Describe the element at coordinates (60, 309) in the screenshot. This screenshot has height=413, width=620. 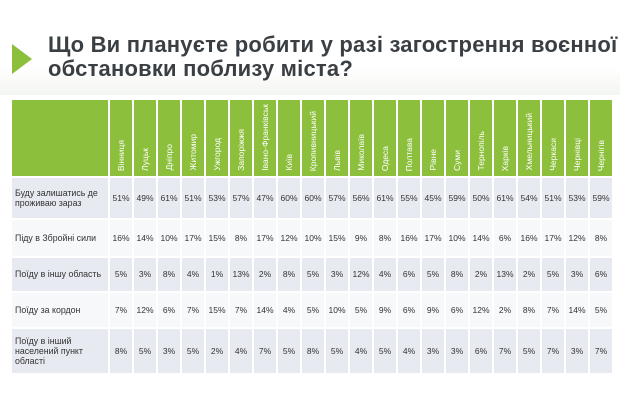
I see `row-label: Поїду за кордон` at that location.